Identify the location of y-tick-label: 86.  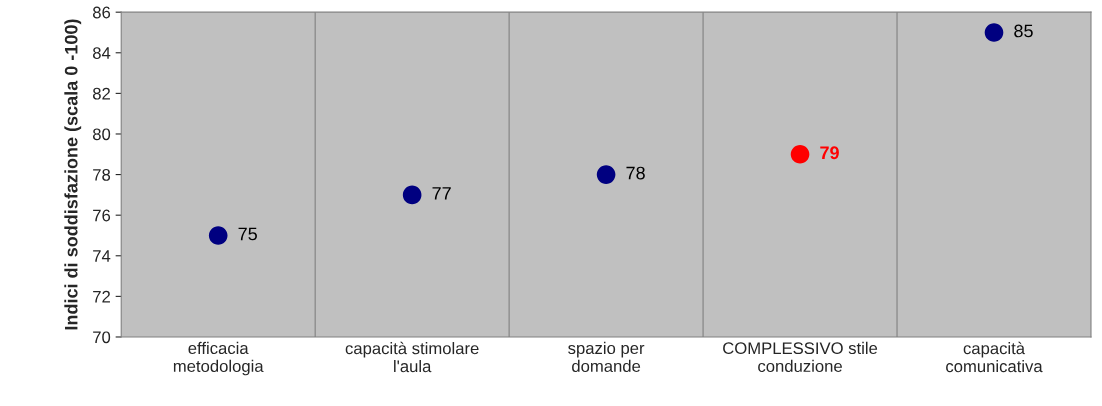
(101, 12).